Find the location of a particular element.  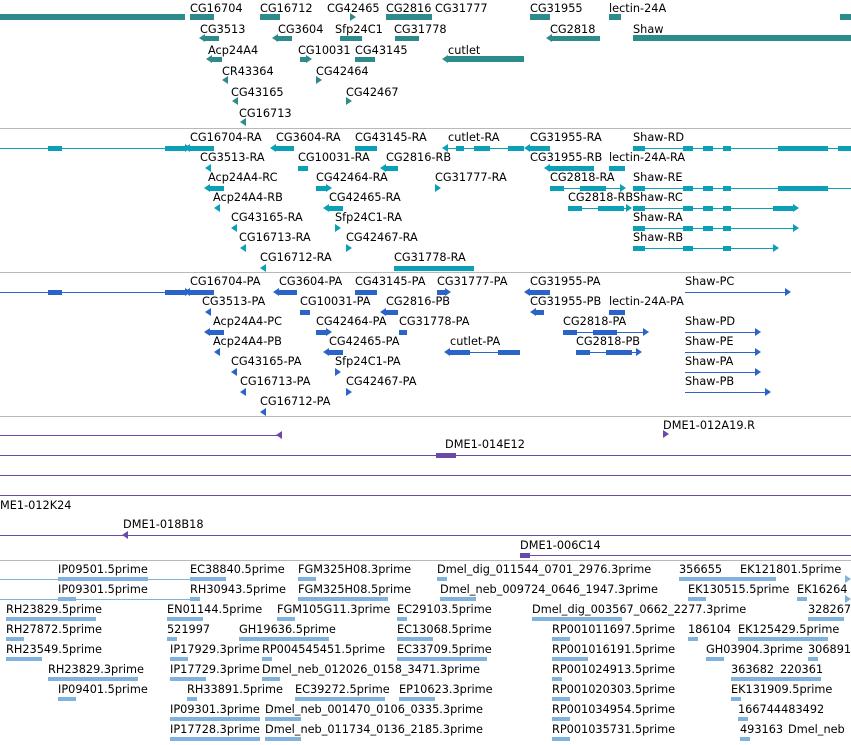

feature-label: lectin-24A is located at coordinates (638, 8).